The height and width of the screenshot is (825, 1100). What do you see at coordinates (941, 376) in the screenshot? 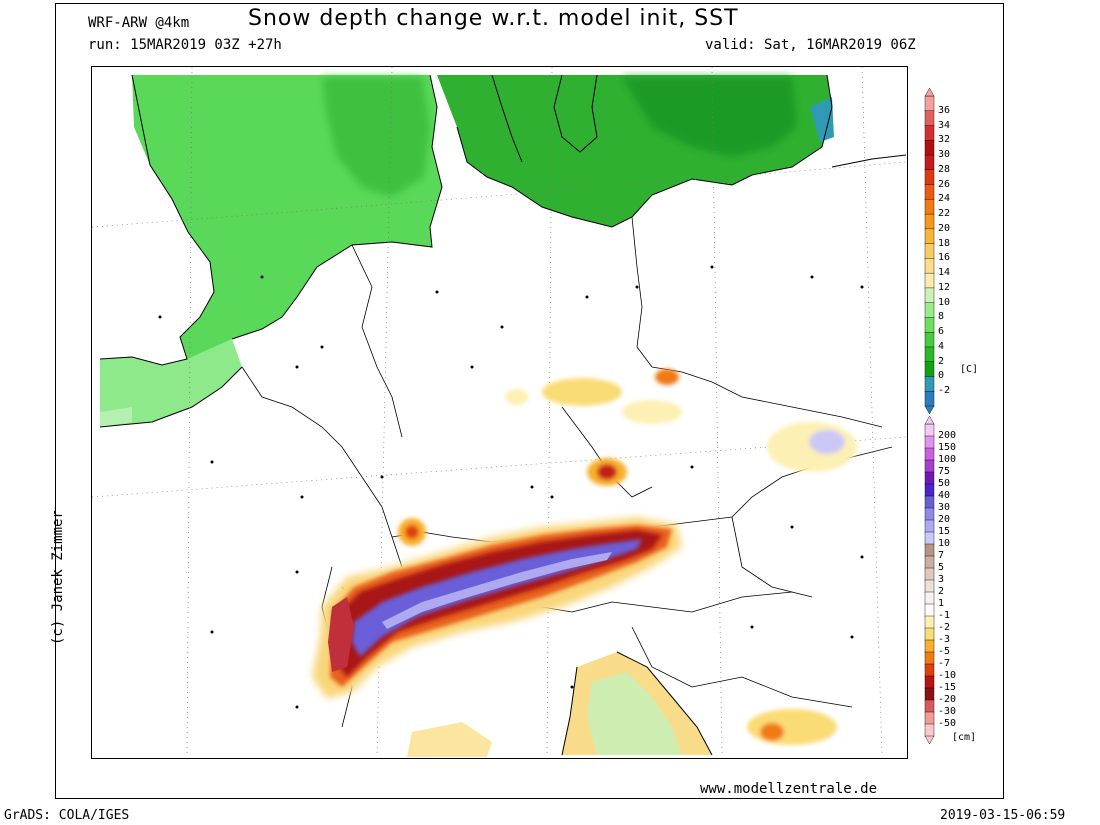
I see `sst-colorbar-tick-label: 0` at bounding box center [941, 376].